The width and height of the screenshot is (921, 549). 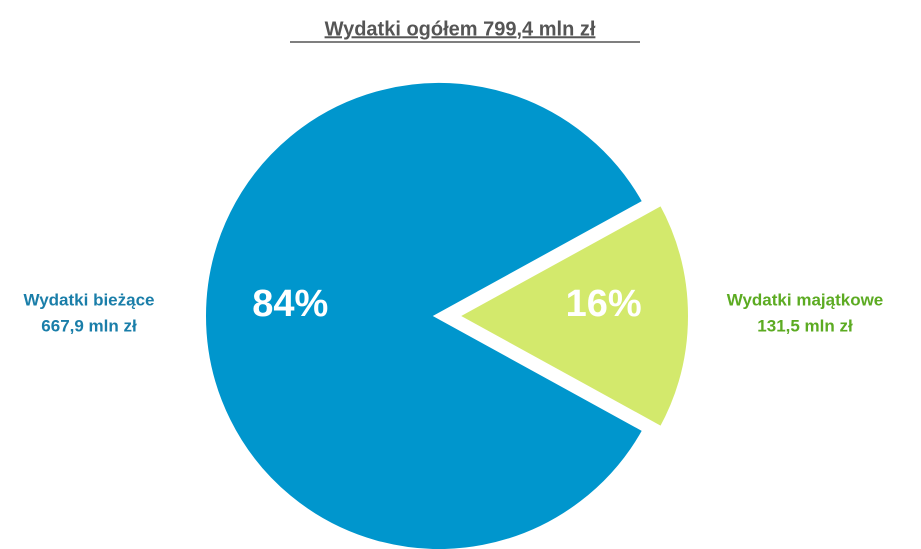 I want to click on data-label: 16%, so click(x=604, y=304).